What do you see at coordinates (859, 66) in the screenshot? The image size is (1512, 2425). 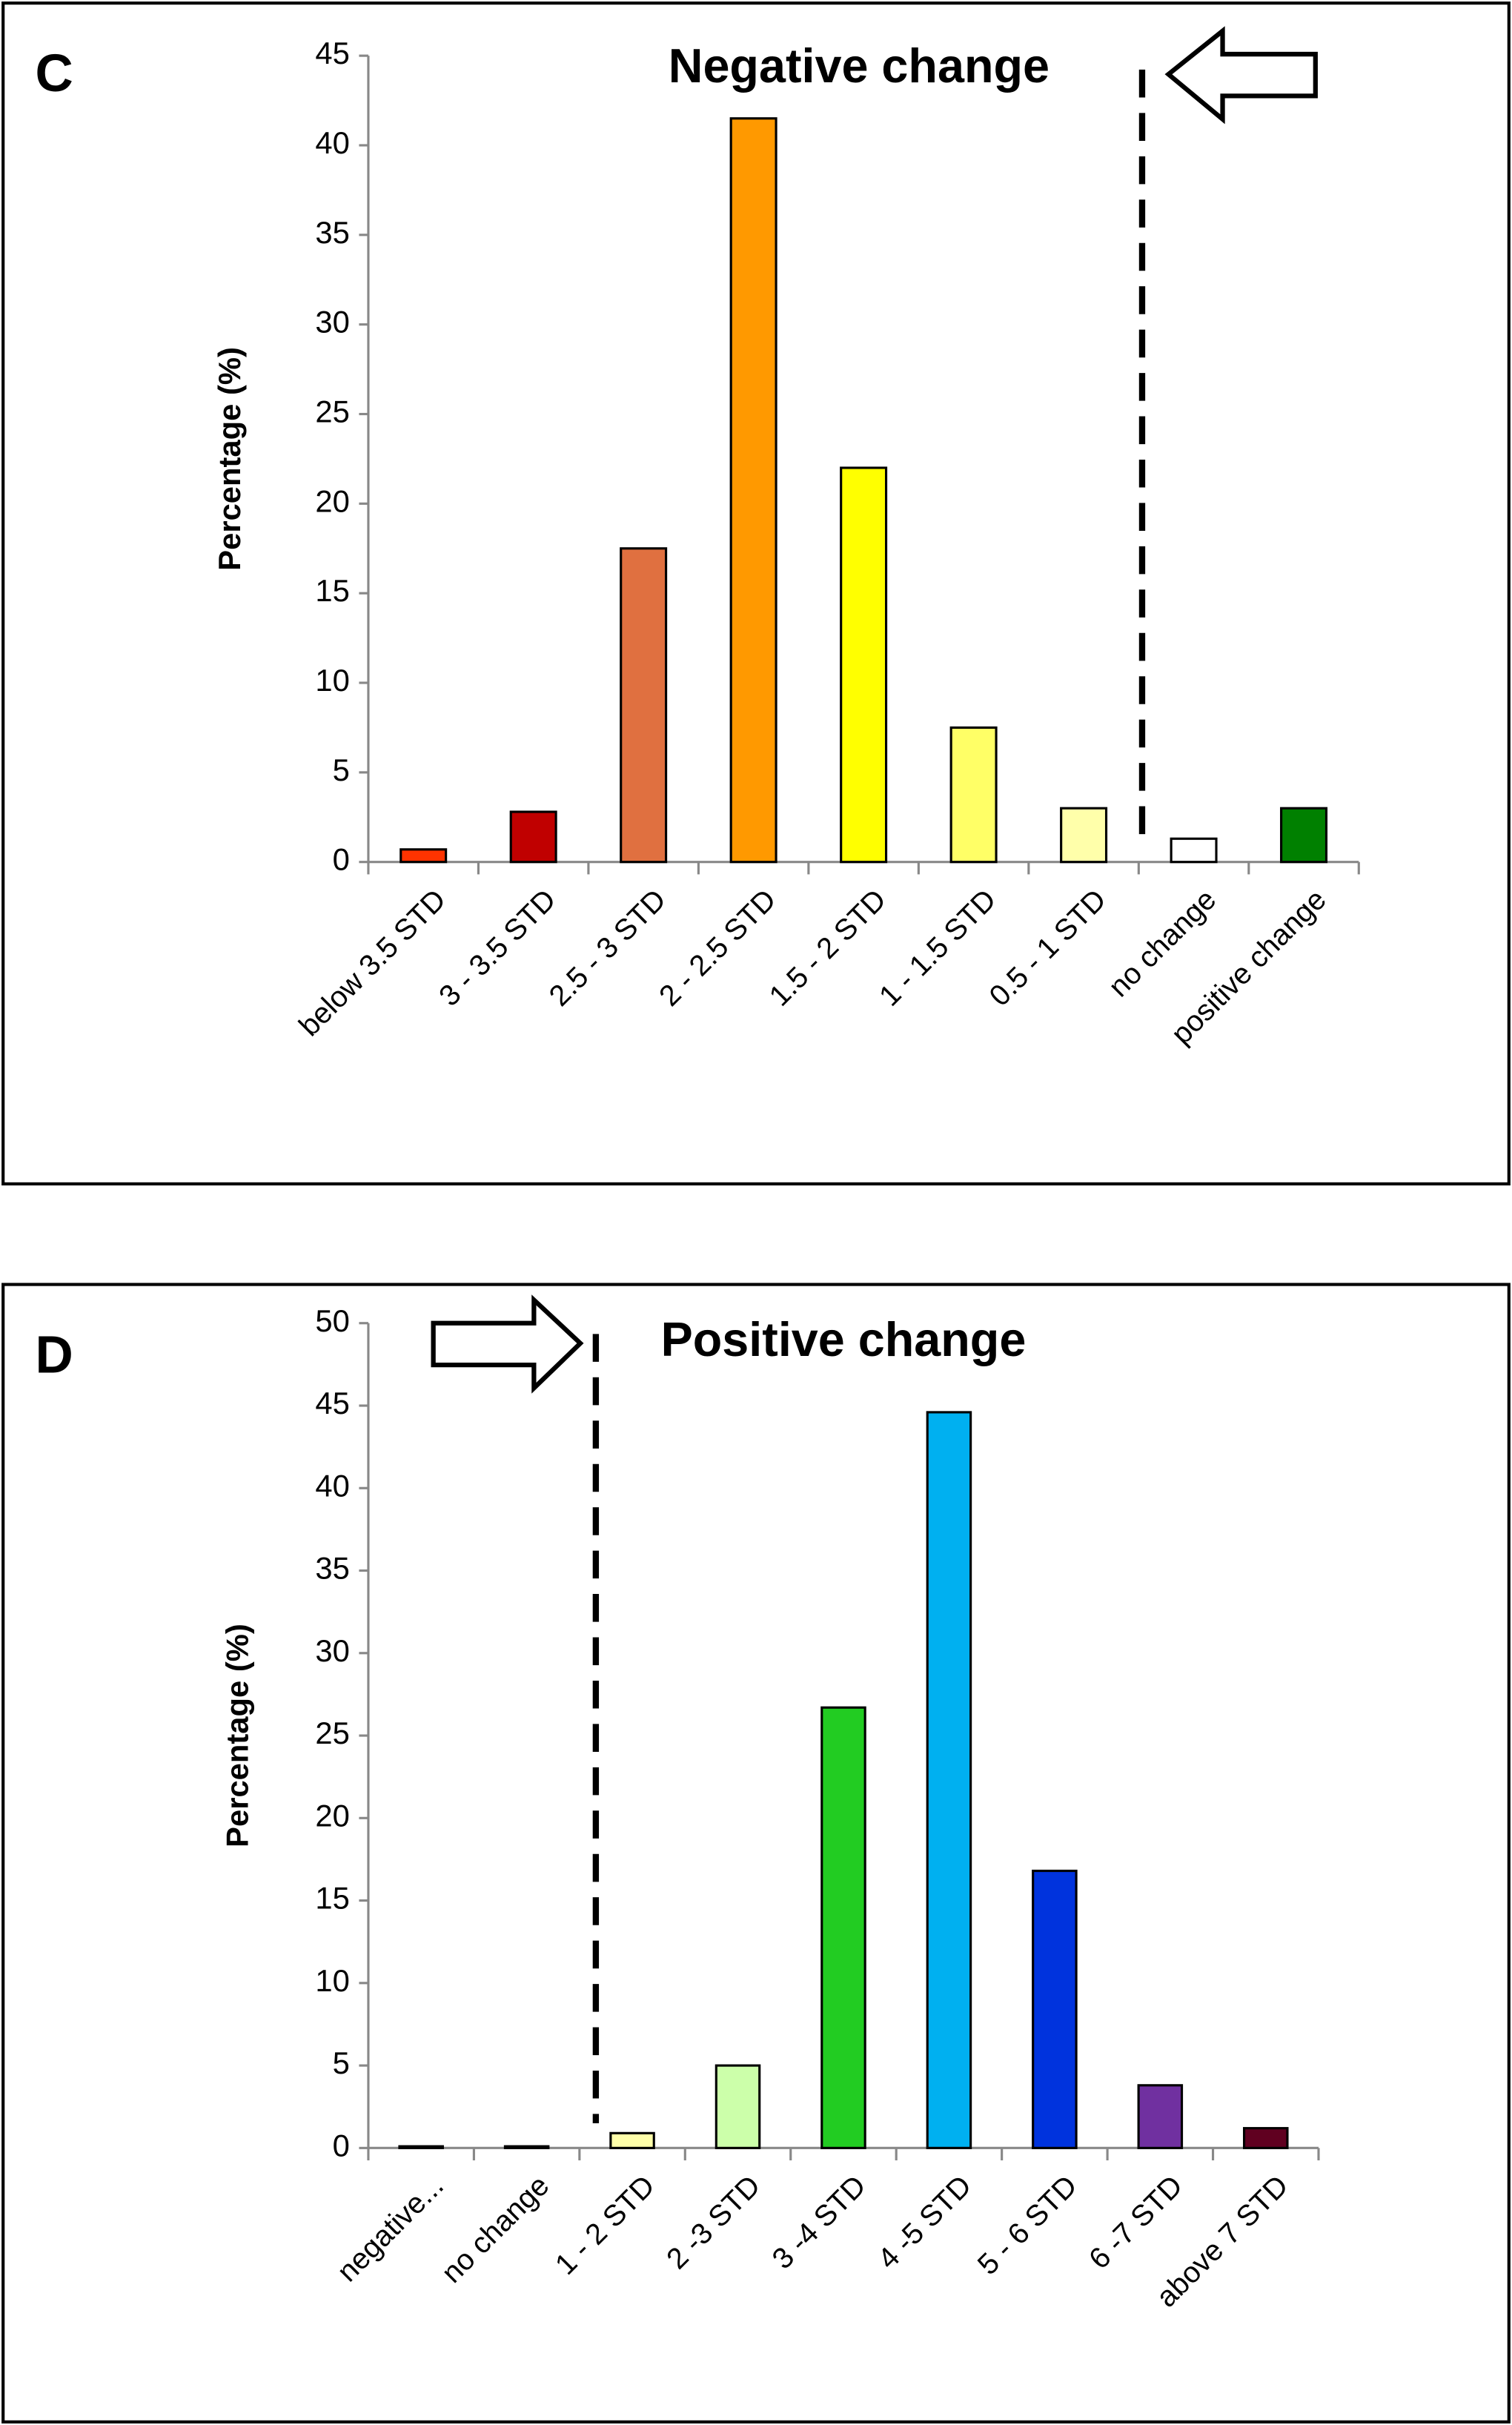 I see `chart-title: Negative change` at bounding box center [859, 66].